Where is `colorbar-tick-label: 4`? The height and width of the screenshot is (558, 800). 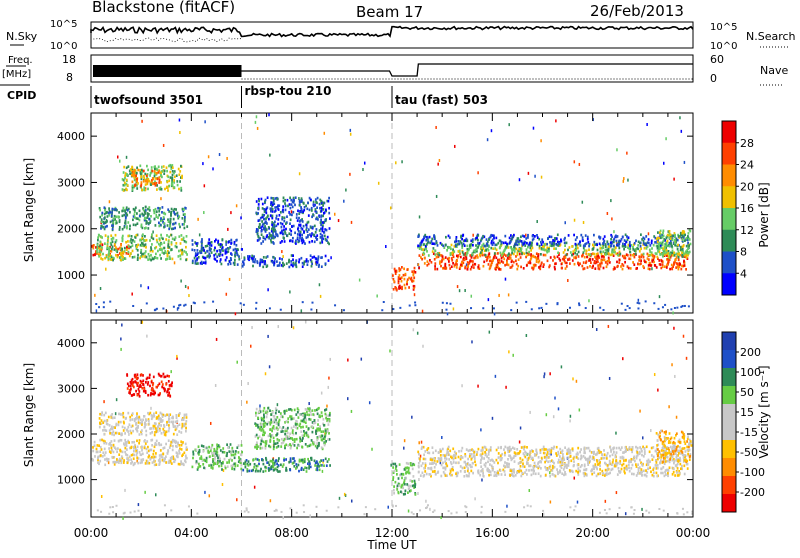
colorbar-tick-label: 4 is located at coordinates (743, 273).